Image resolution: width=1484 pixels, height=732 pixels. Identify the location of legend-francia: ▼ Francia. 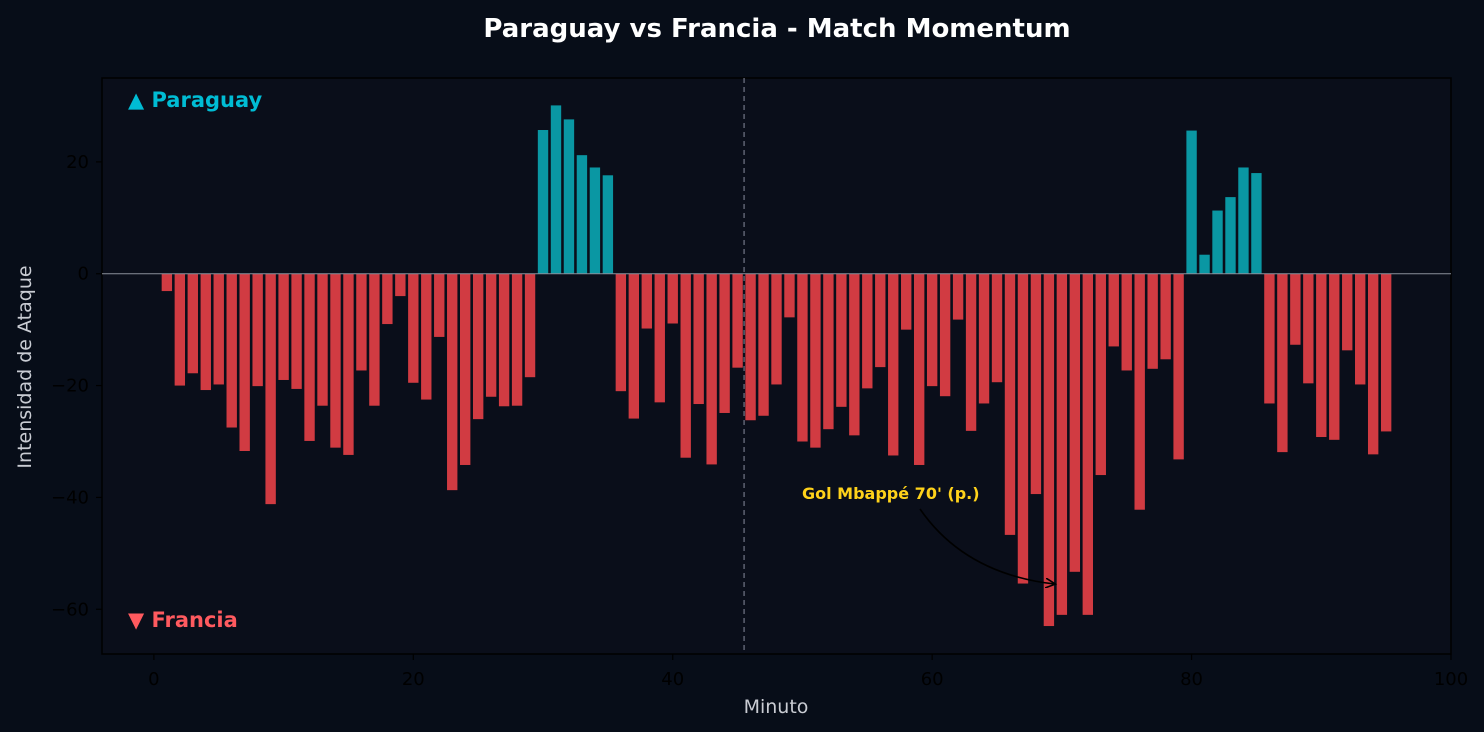
(183, 620).